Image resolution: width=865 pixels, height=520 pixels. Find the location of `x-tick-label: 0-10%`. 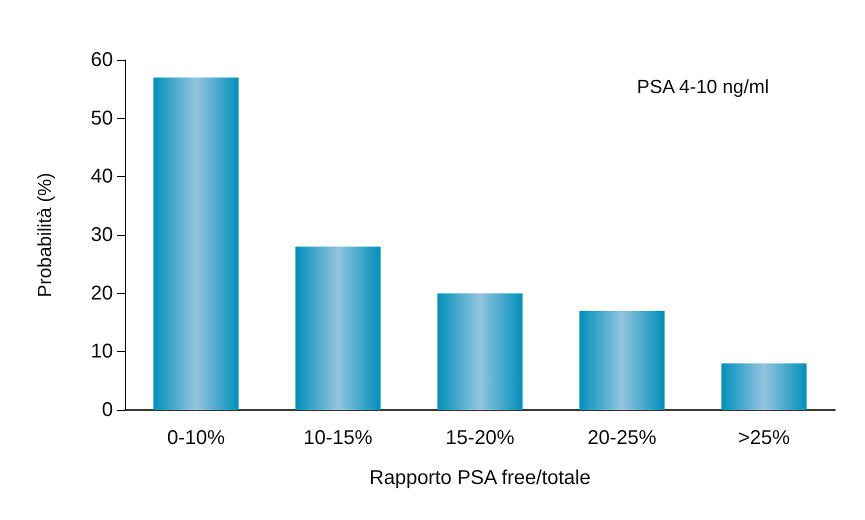

x-tick-label: 0-10% is located at coordinates (196, 438).